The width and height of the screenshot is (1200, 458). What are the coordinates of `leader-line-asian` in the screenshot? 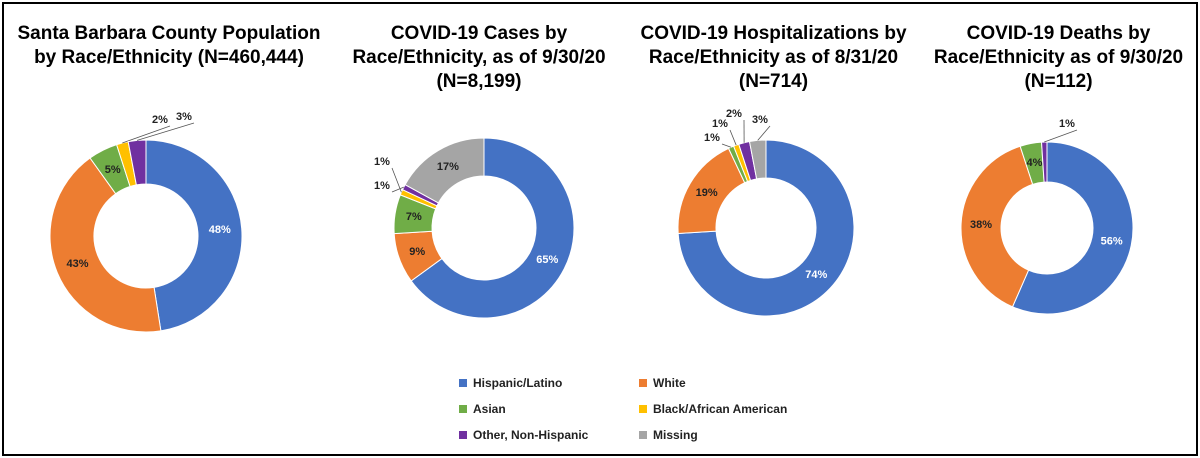 It's located at (726, 145).